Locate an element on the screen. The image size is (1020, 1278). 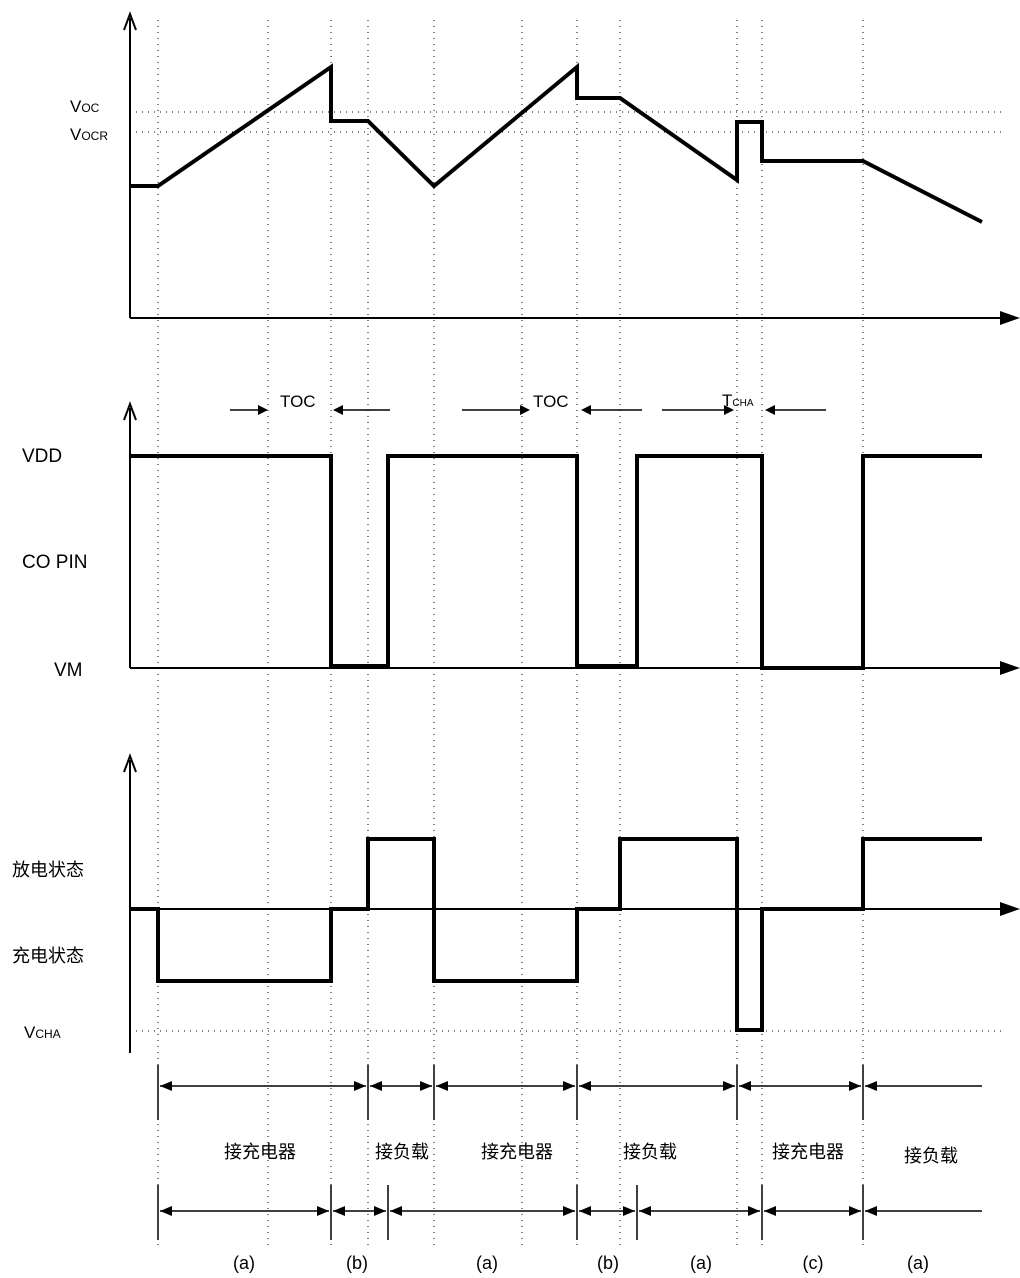
toc-label-2: TOC is located at coordinates (551, 401).